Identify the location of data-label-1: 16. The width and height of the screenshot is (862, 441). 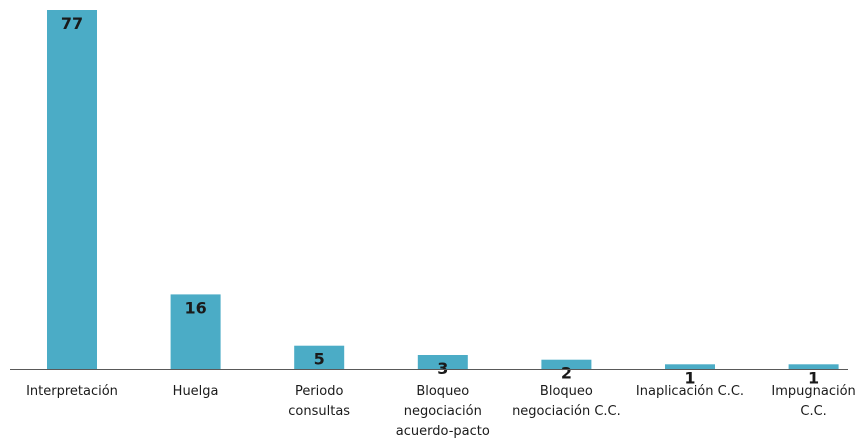
(195, 307).